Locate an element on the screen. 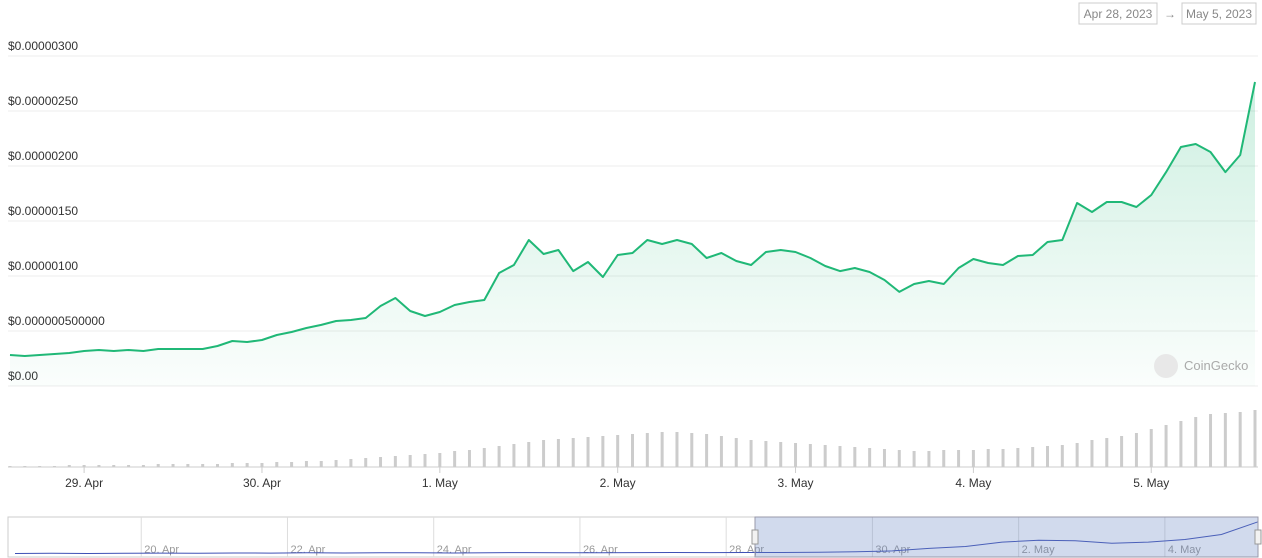 This screenshot has height=558, width=1262. navigator-label: 30. Apr is located at coordinates (892, 550).